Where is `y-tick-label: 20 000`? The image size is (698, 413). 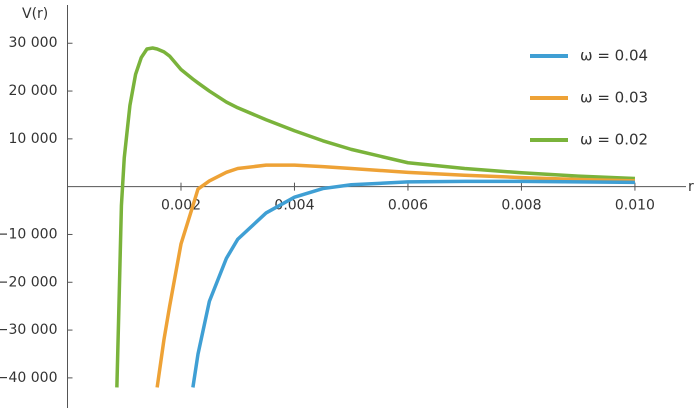 y-tick-label: 20 000 is located at coordinates (33, 91).